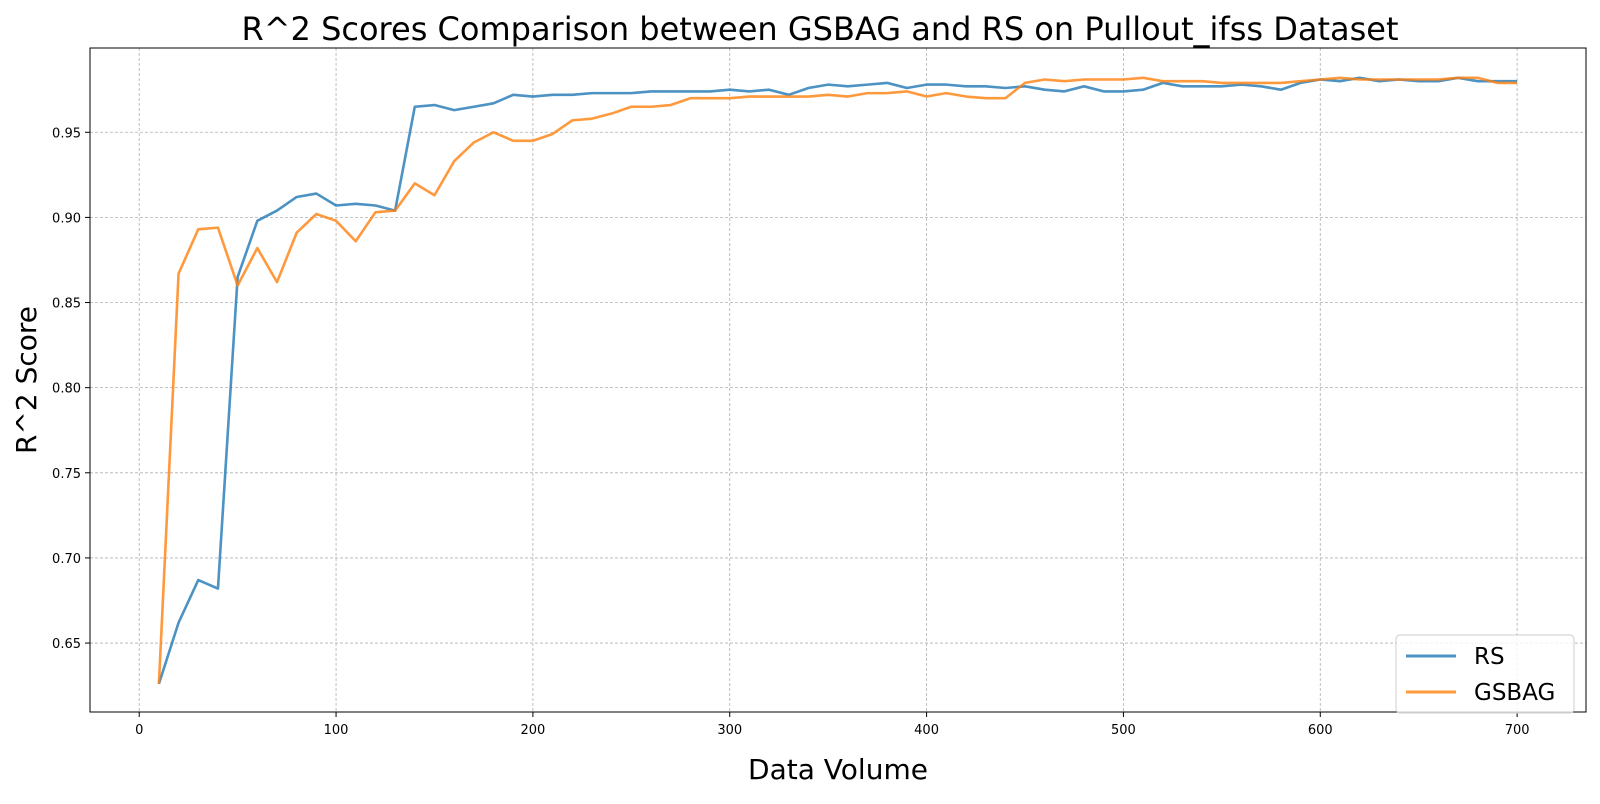 This screenshot has width=1600, height=804. I want to click on x-axis-label: Data Volume, so click(838, 769).